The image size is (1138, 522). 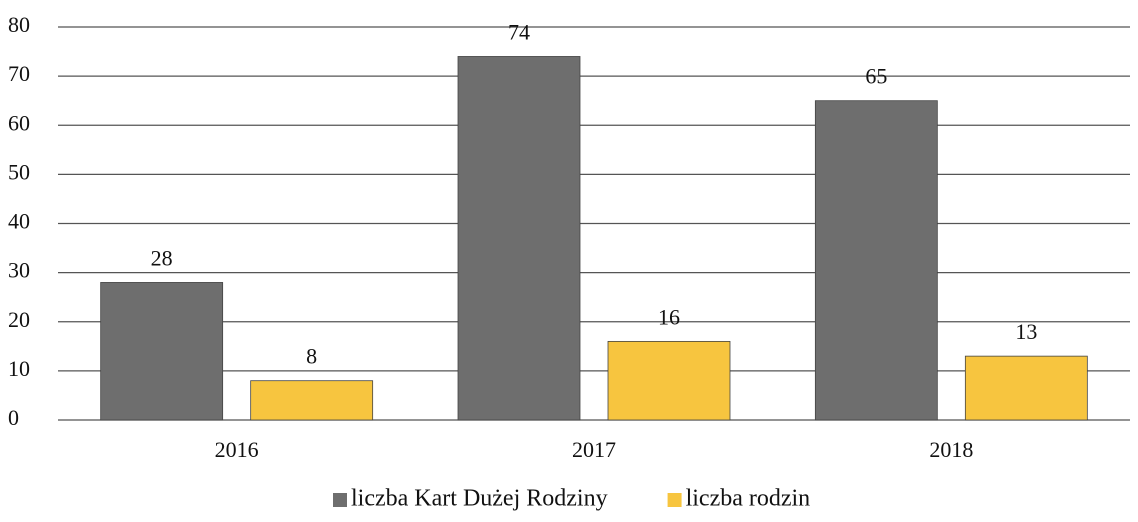 I want to click on y-tick-label: 70, so click(x=19, y=73).